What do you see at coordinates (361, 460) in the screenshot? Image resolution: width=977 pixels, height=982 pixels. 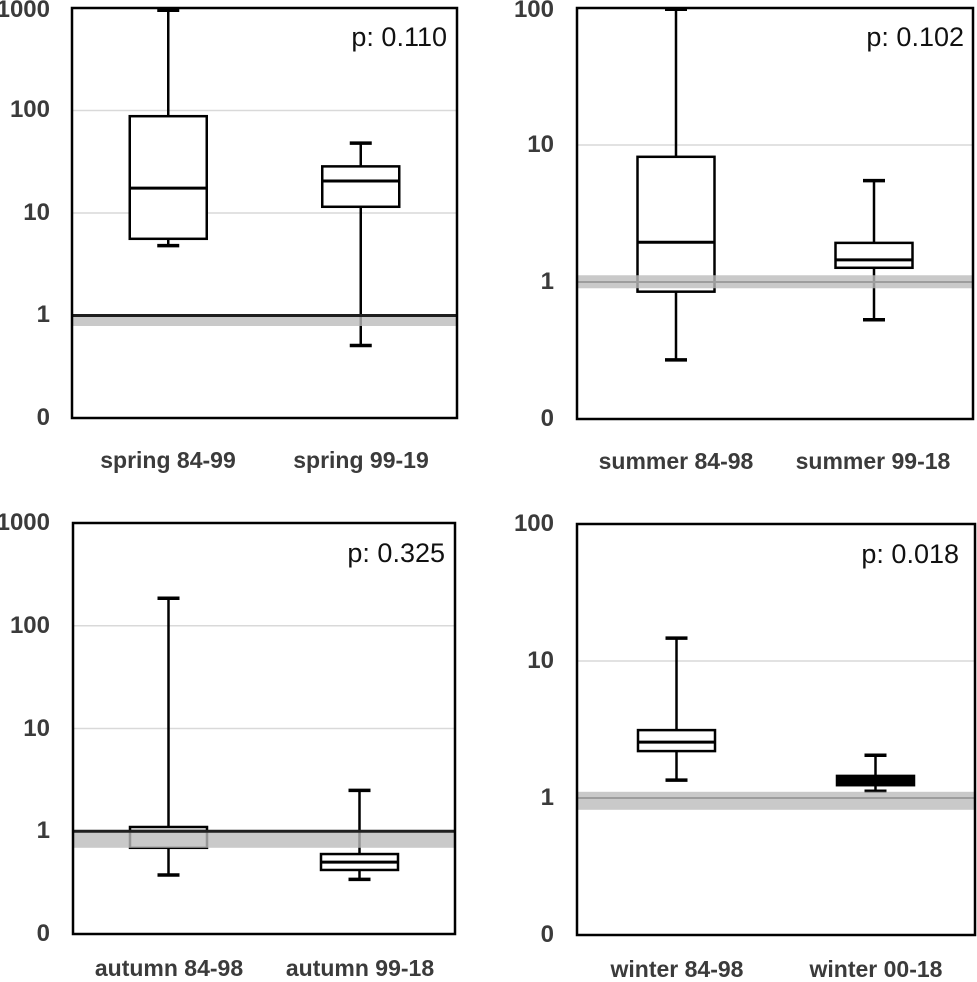 I see `category-label: spring 99-19` at bounding box center [361, 460].